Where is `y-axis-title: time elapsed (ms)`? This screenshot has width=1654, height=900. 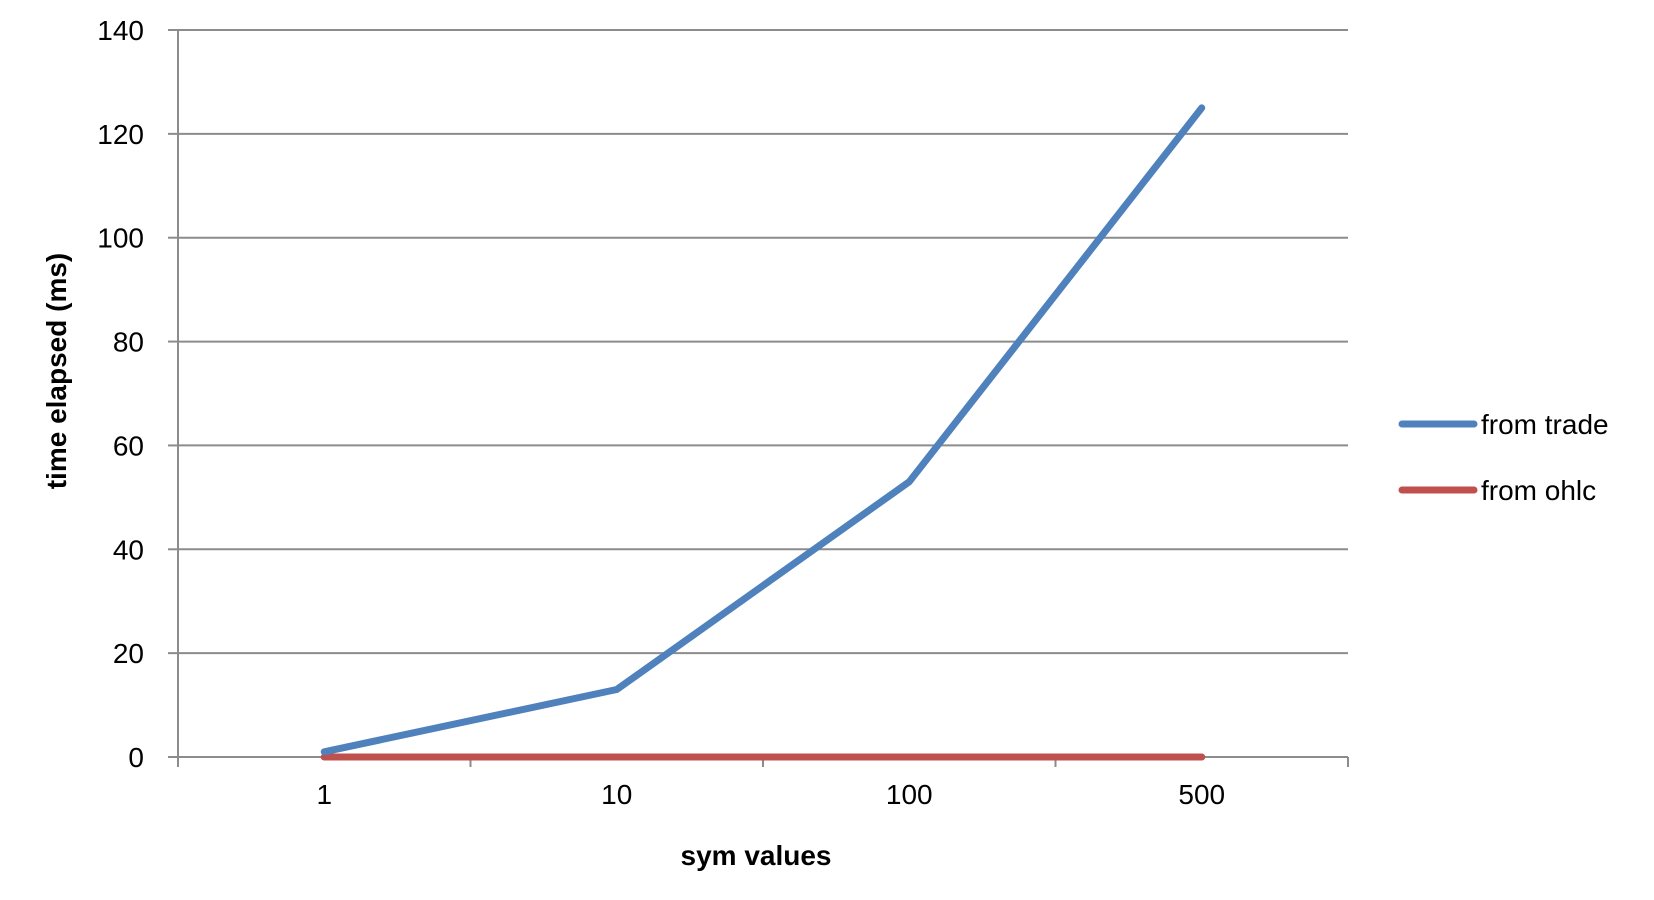
y-axis-title: time elapsed (ms) is located at coordinates (56, 371).